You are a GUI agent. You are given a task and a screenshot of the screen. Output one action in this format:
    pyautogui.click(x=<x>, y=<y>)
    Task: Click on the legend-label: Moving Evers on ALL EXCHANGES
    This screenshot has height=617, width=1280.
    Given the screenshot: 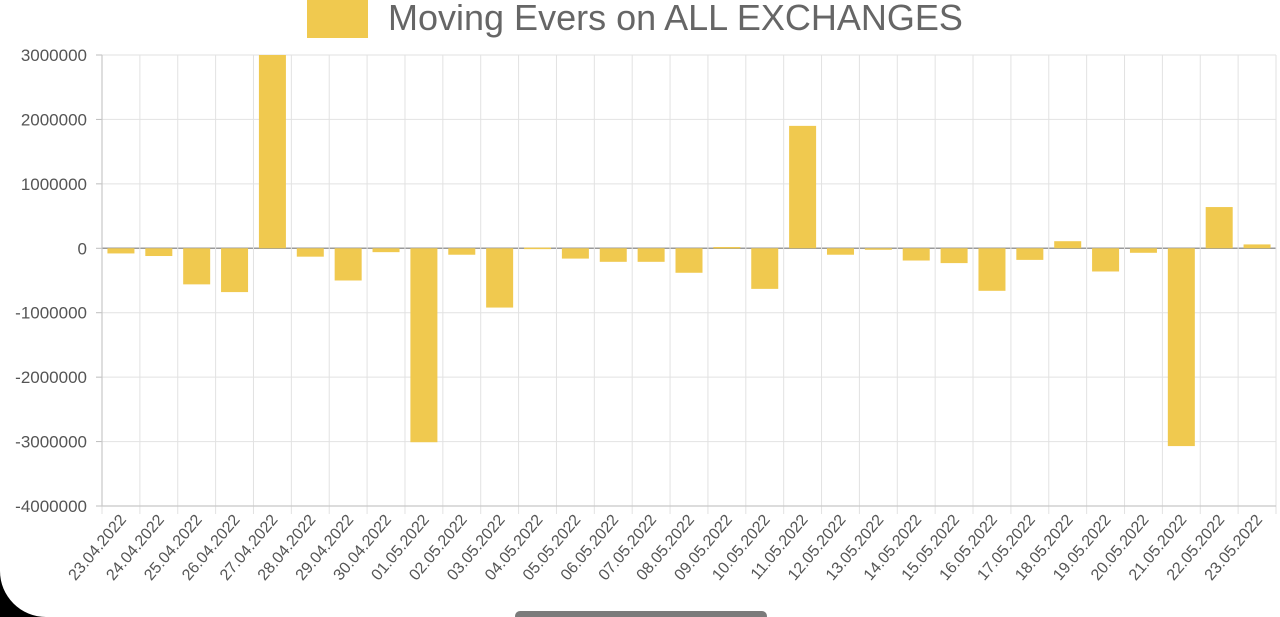 What is the action you would take?
    pyautogui.click(x=675, y=19)
    